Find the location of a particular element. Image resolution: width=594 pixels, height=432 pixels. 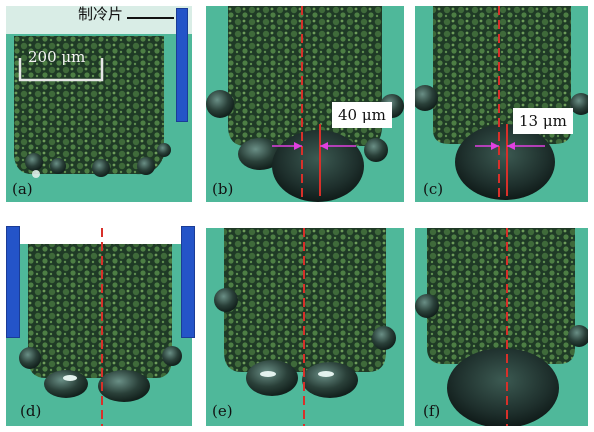

panel-f: (f) is located at coordinates (501, 327).